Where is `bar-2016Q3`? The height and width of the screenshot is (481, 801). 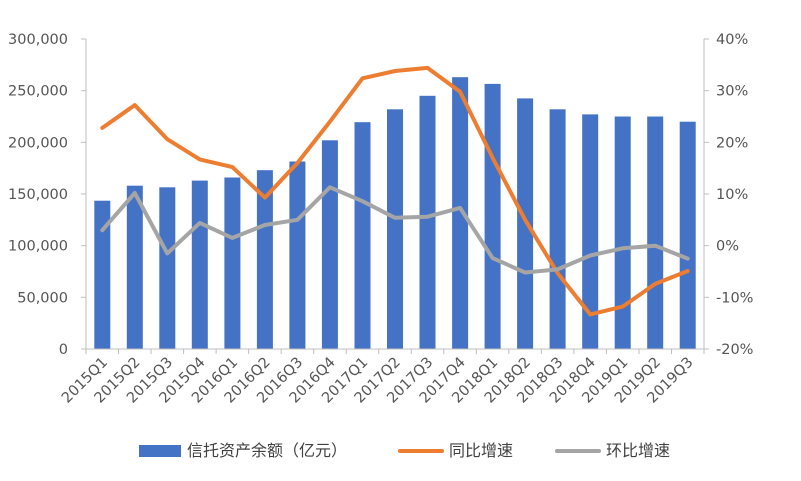 bar-2016Q3 is located at coordinates (297, 255).